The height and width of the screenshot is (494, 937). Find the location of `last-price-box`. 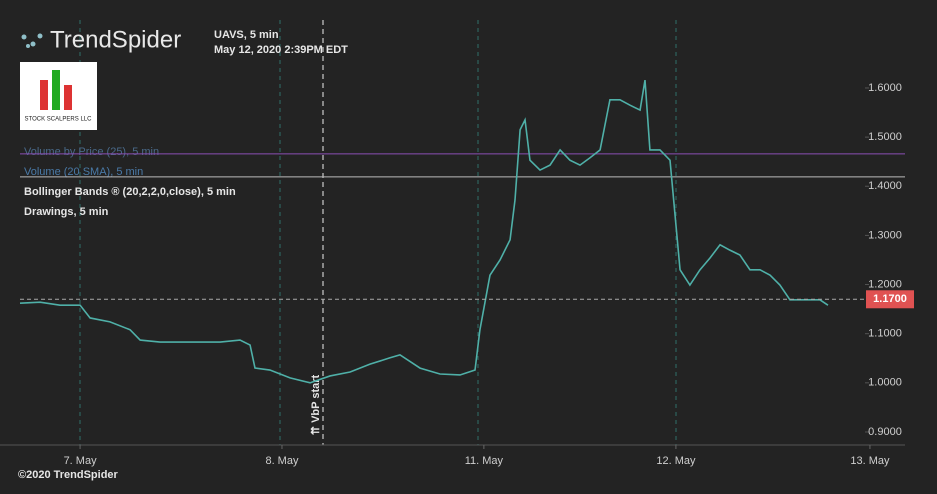

last-price-box is located at coordinates (890, 299).